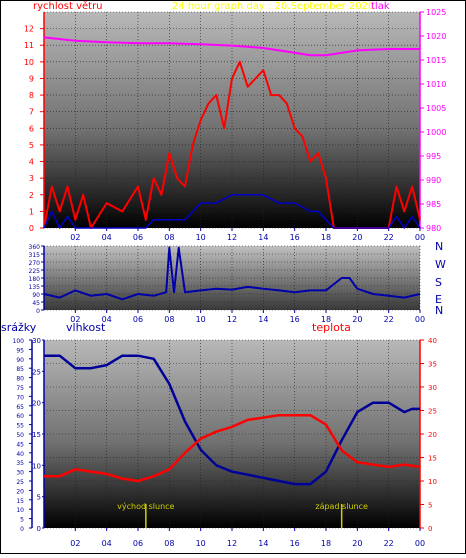 The image size is (466, 558). Describe the element at coordinates (432, 341) in the screenshot. I see `temp-y-tick-40: 40` at that location.